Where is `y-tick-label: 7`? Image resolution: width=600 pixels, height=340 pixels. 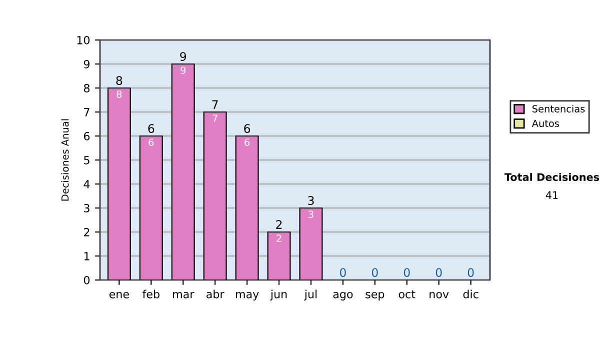 y-tick-label: 7 is located at coordinates (87, 112).